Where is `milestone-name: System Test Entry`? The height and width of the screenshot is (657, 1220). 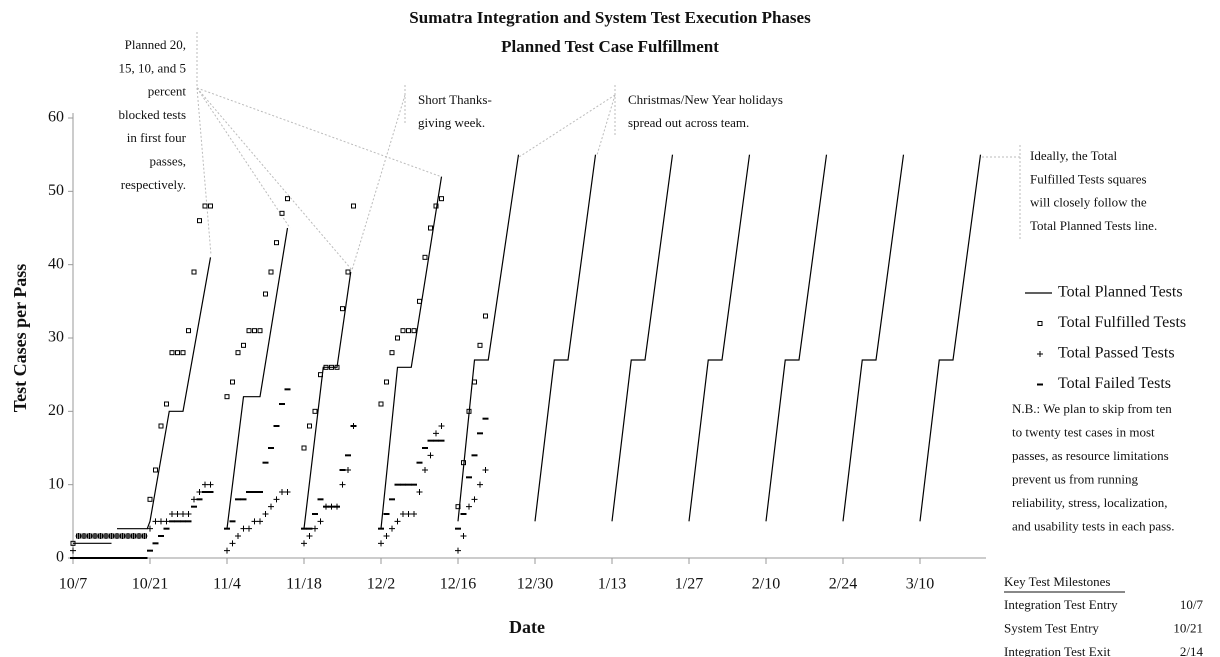
milestone-name: System Test Entry is located at coordinates (1051, 627).